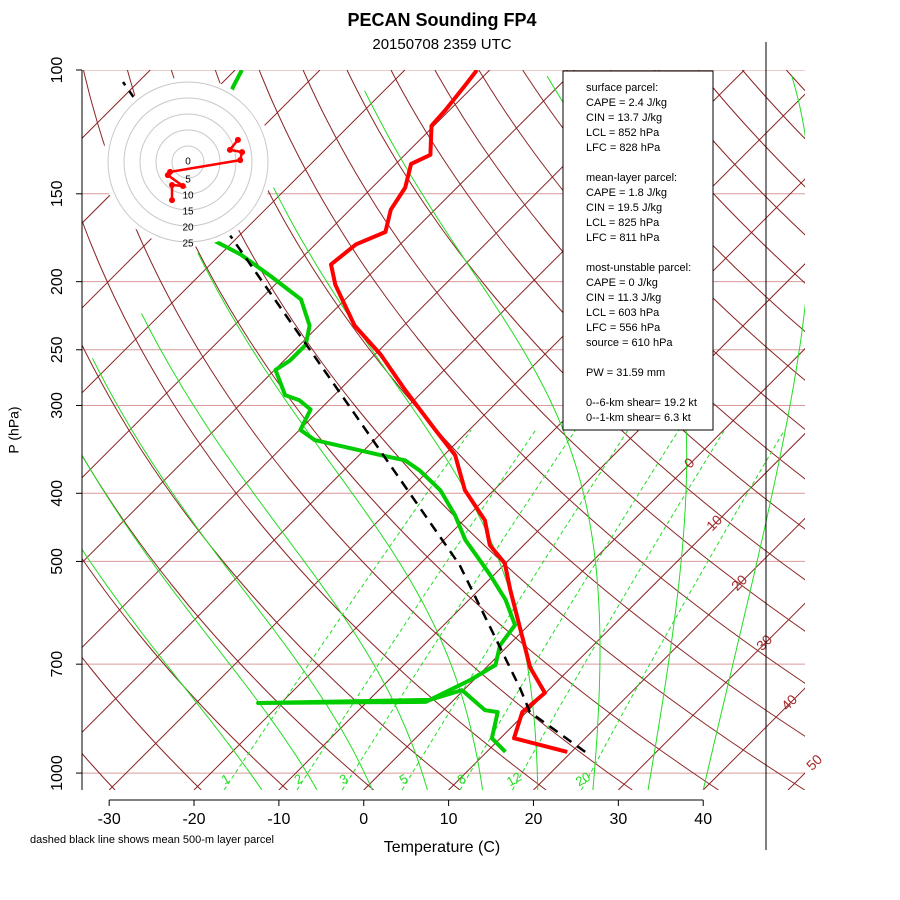  What do you see at coordinates (14, 429) in the screenshot?
I see `y-axis-label: P (hPa)` at bounding box center [14, 429].